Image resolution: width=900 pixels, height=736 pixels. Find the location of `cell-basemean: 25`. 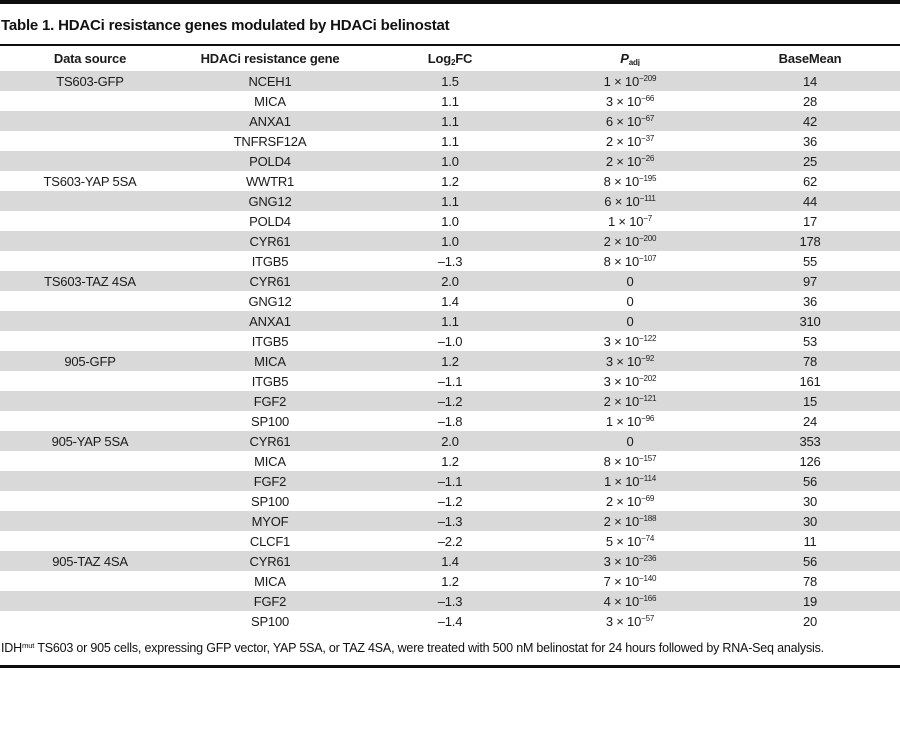

cell-basemean: 25 is located at coordinates (810, 161).